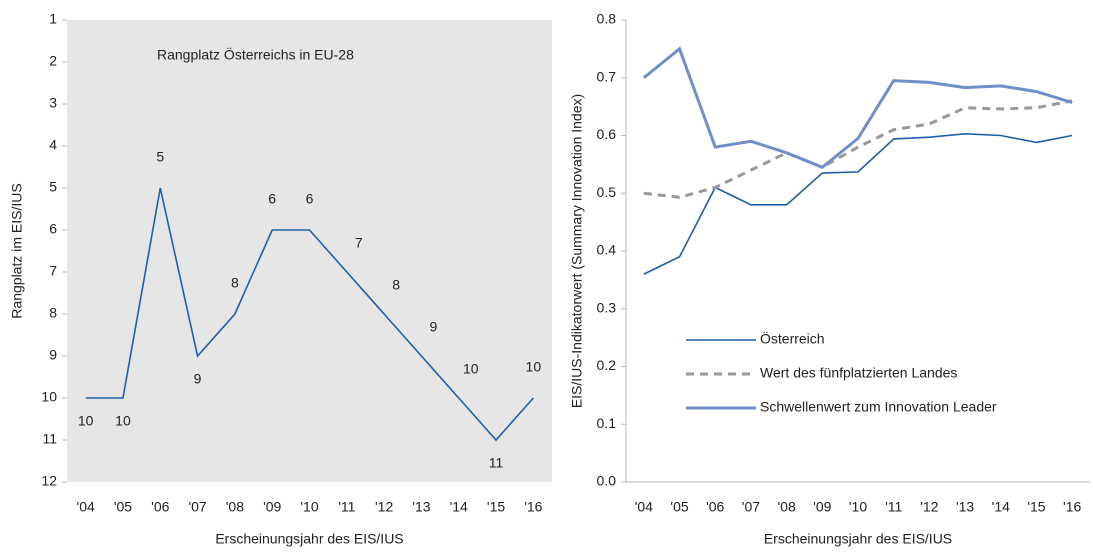 This screenshot has height=552, width=1093. I want to click on y-tick-label: 5, so click(53, 187).